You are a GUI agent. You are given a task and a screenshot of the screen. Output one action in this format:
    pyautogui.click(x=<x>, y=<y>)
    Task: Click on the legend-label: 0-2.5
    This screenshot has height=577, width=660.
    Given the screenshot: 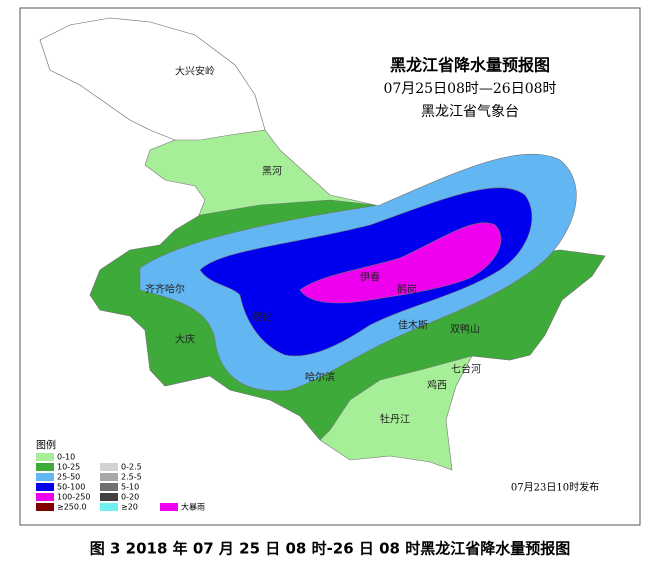 What is the action you would take?
    pyautogui.click(x=131, y=467)
    